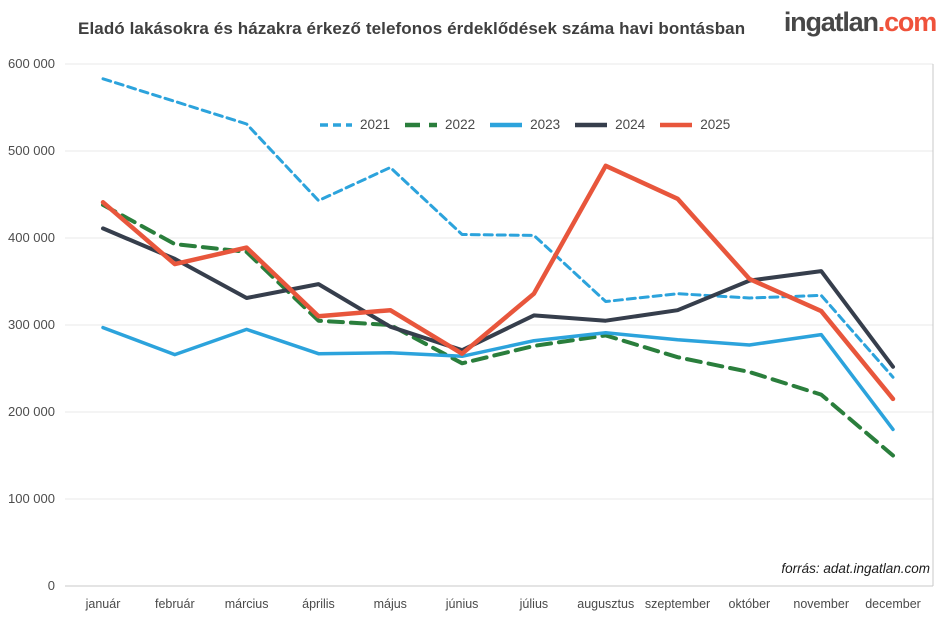 This screenshot has height=622, width=946. I want to click on y-tick-label: 300 000, so click(31, 324).